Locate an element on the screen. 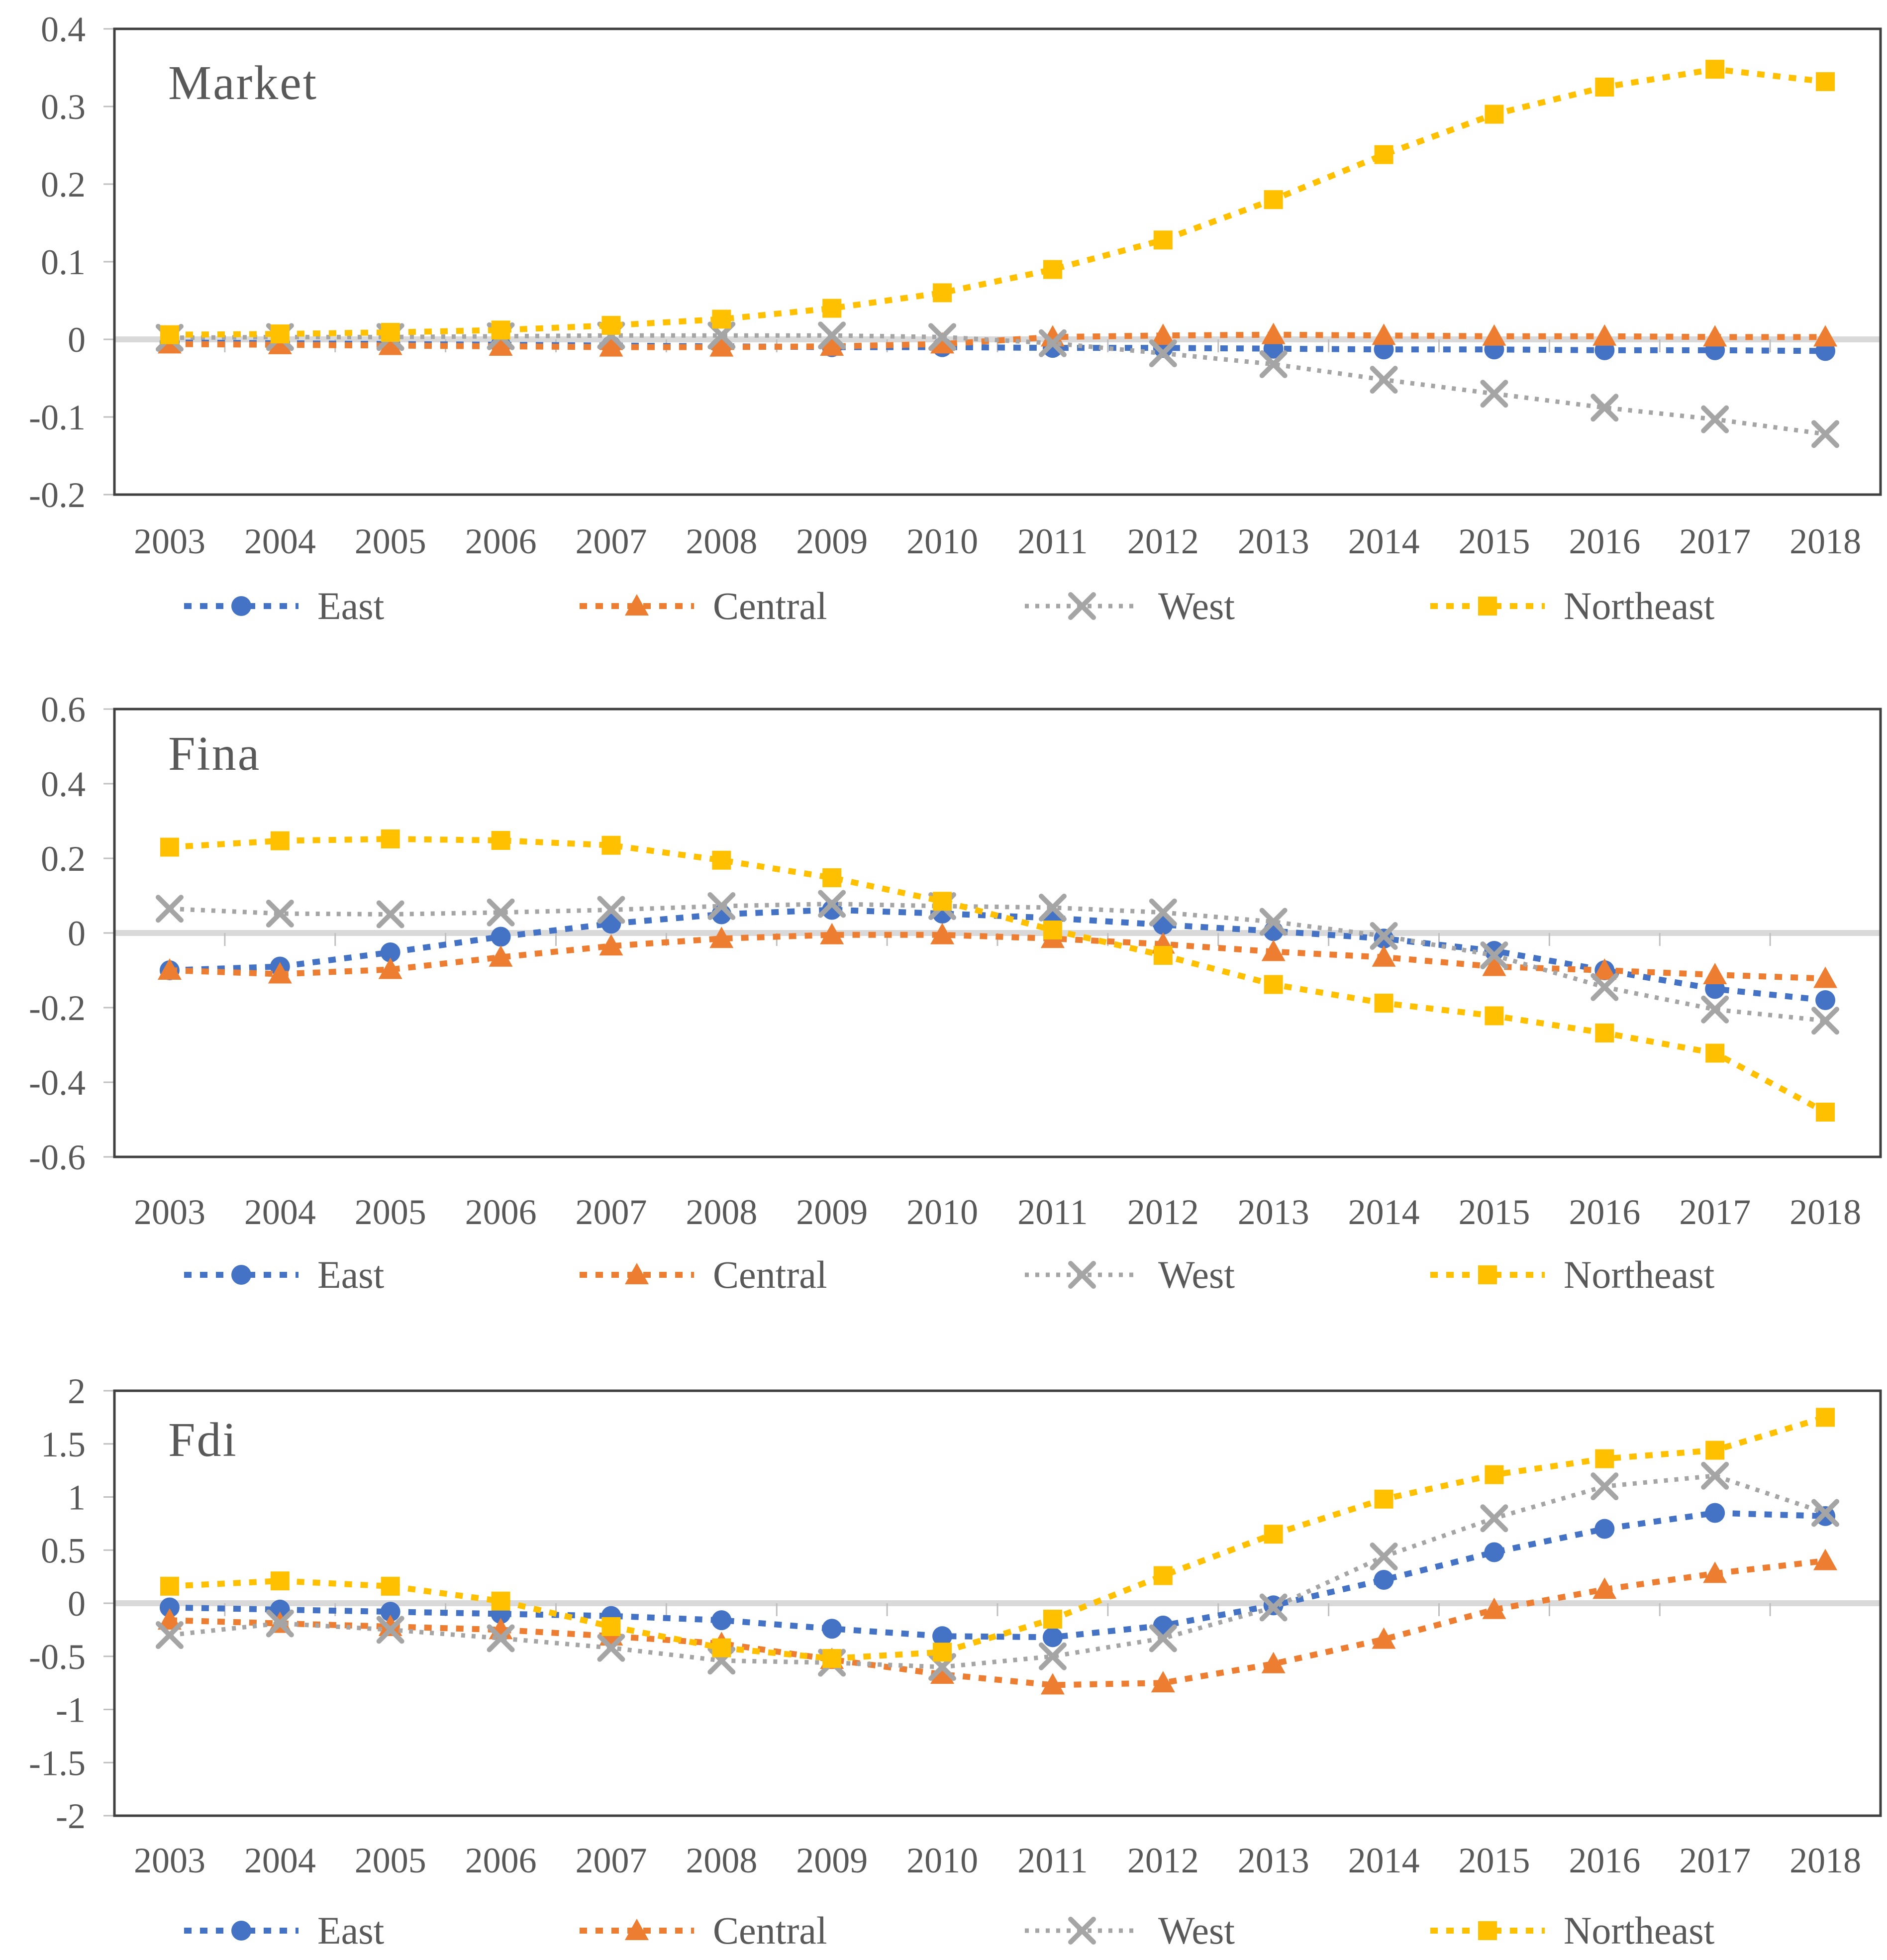 Image resolution: width=1887 pixels, height=1960 pixels. series-northeast is located at coordinates (997, 975).